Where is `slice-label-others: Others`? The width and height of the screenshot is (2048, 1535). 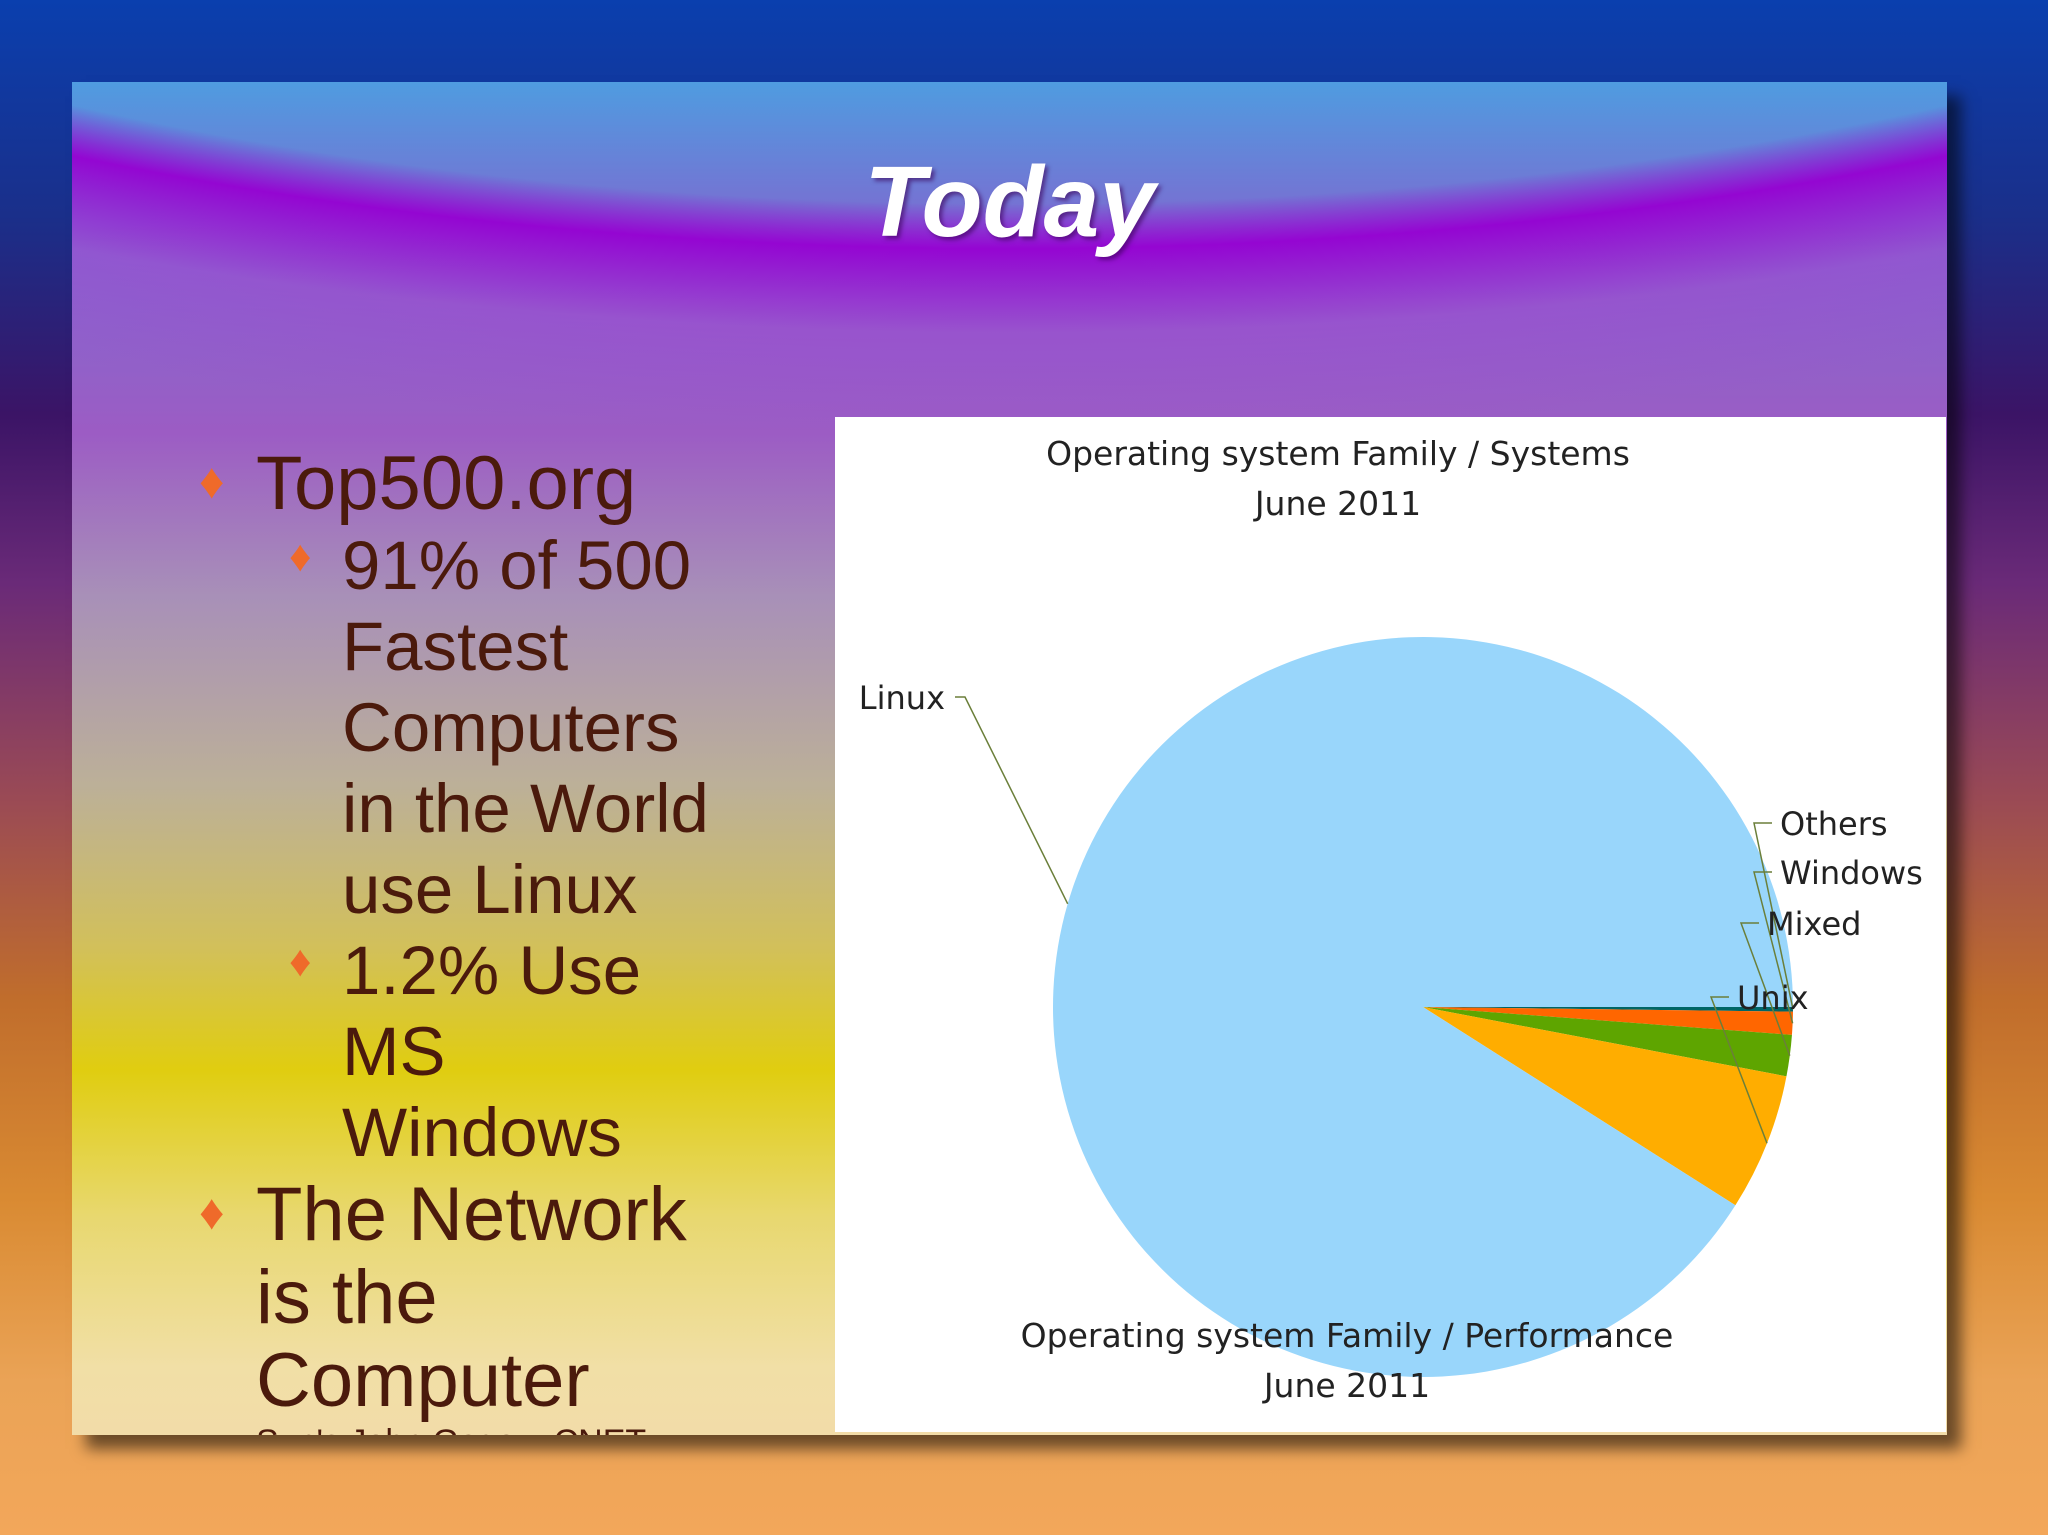
slice-label-others: Others is located at coordinates (1834, 824).